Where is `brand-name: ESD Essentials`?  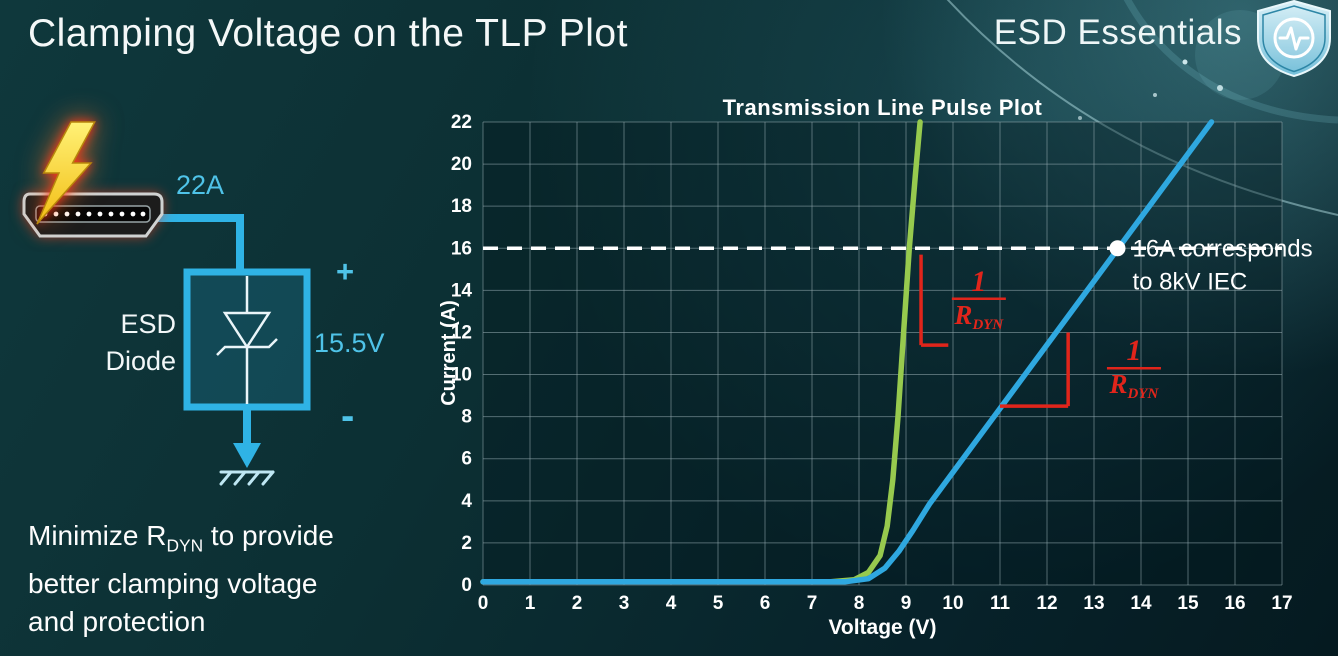 brand-name: ESD Essentials is located at coordinates (1117, 32).